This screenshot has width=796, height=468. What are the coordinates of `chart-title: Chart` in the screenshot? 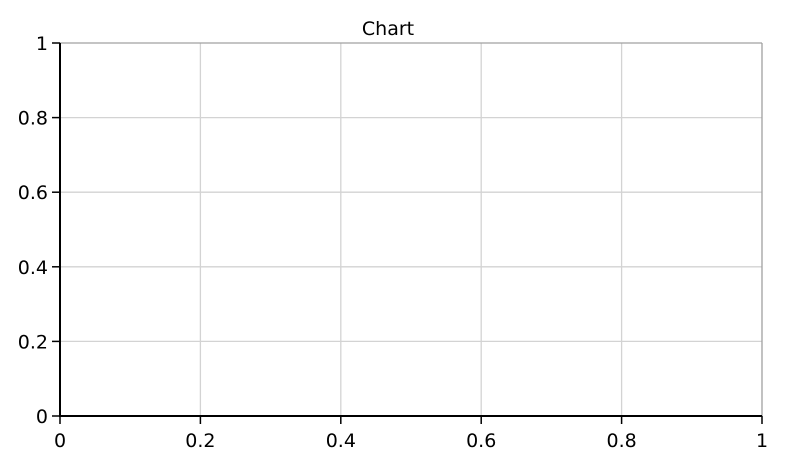 It's located at (388, 29).